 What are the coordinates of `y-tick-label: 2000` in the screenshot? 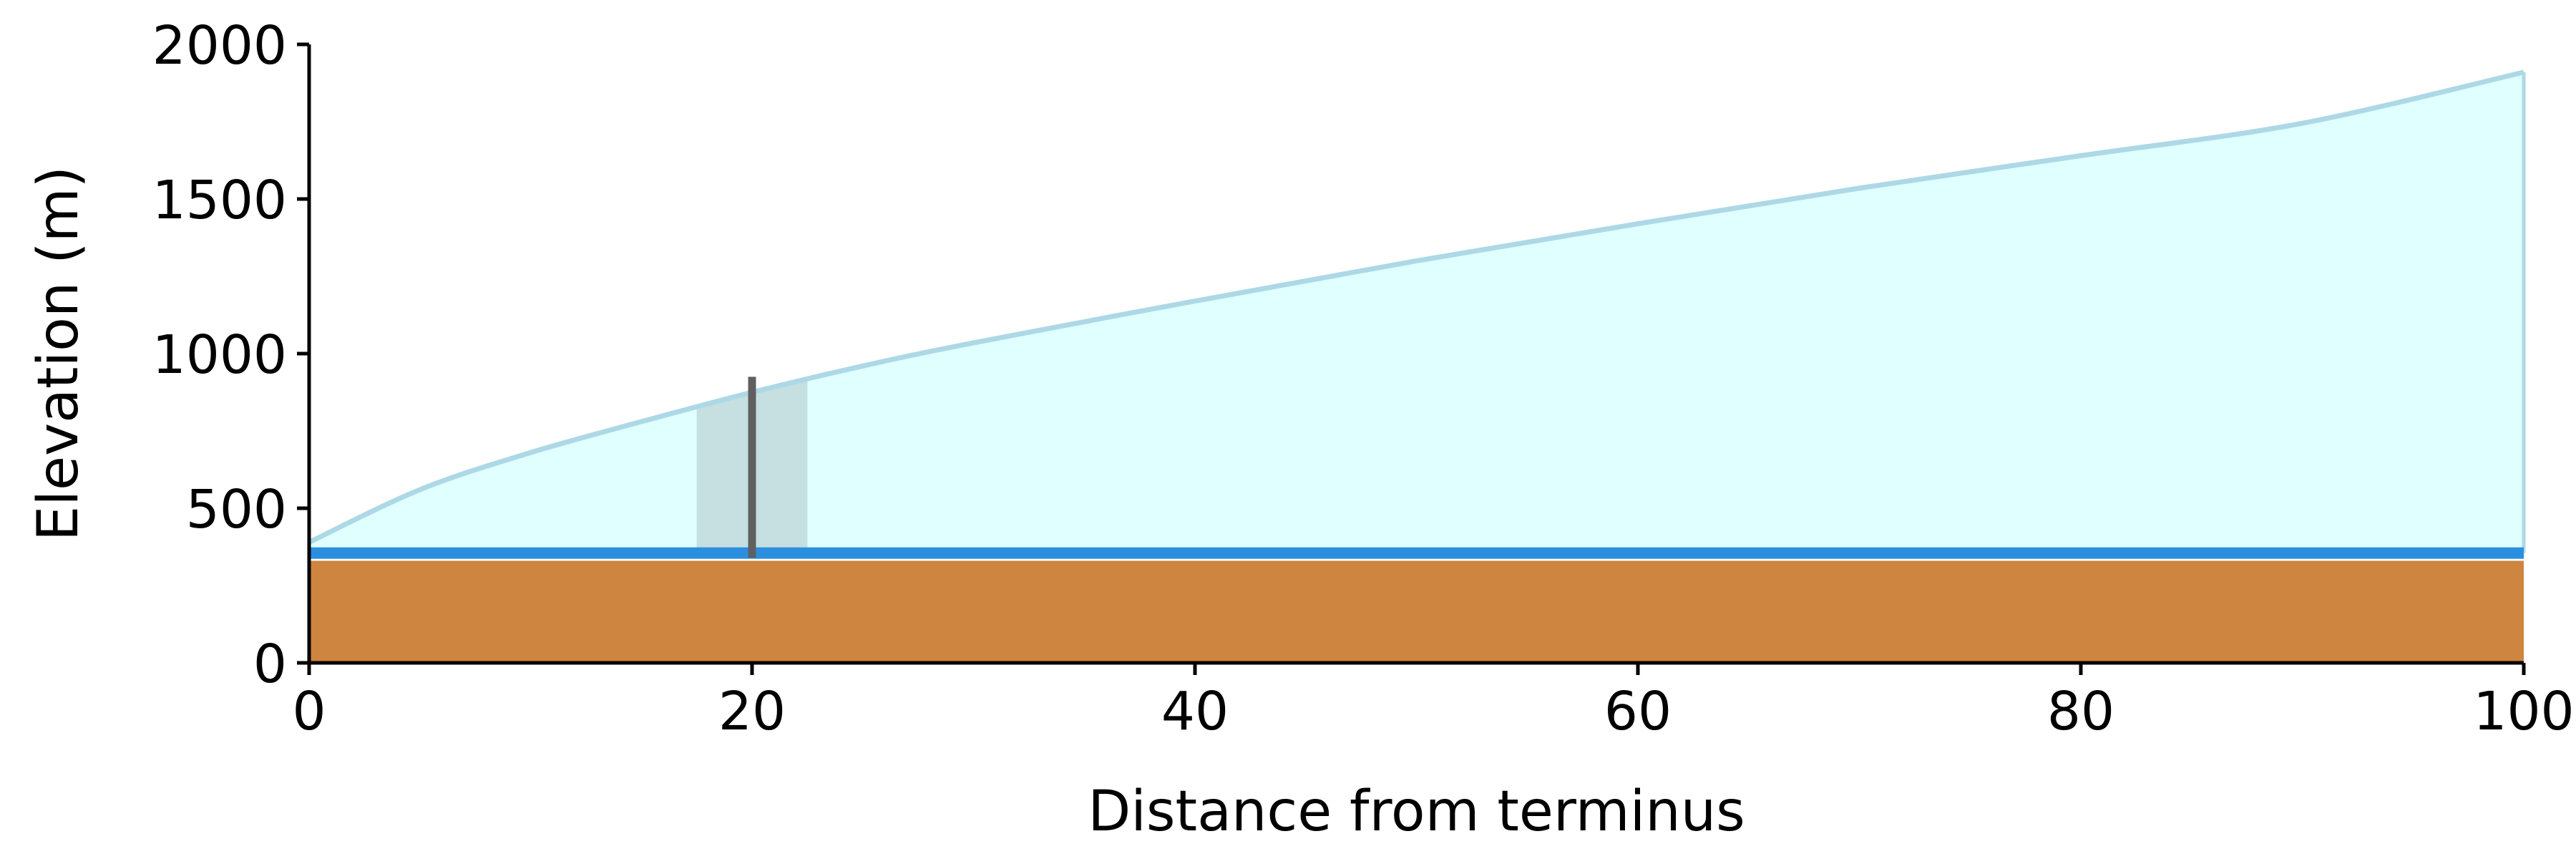 It's located at (219, 46).